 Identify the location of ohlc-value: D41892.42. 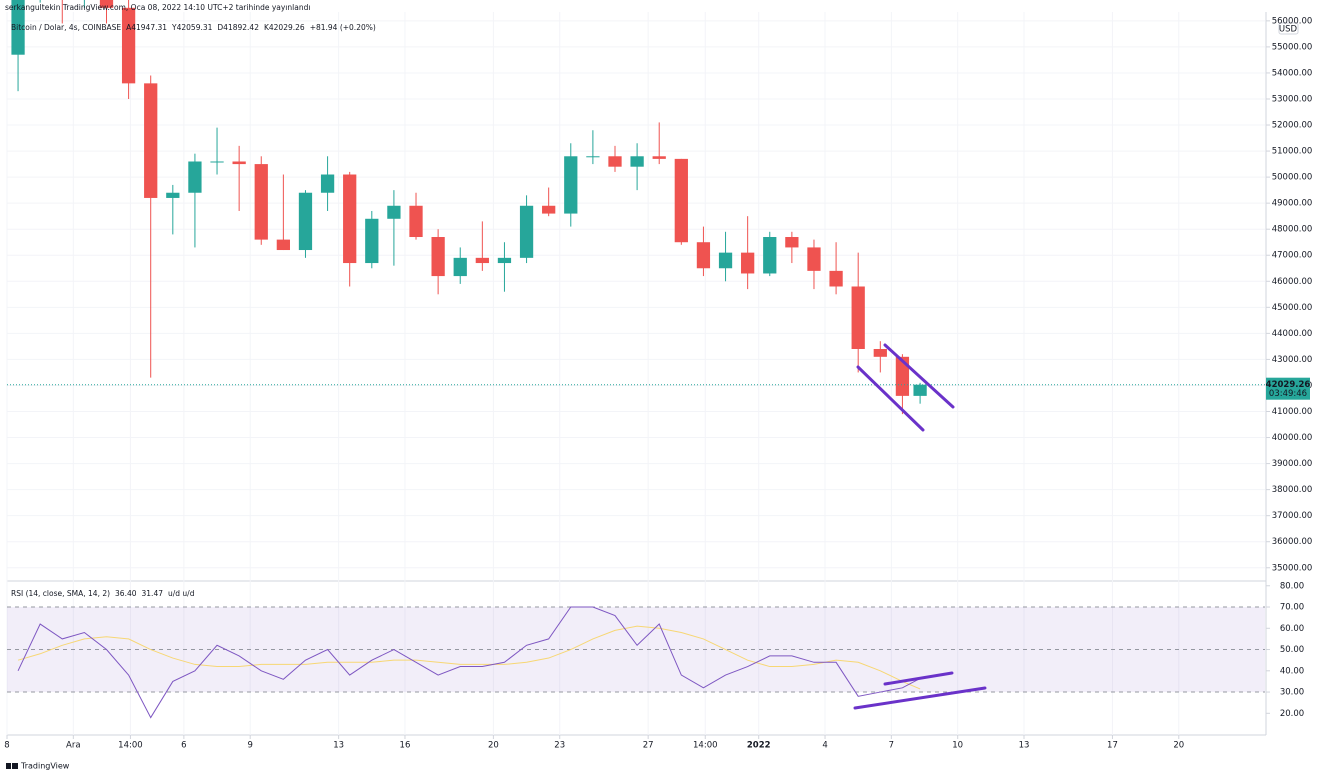
(238, 27).